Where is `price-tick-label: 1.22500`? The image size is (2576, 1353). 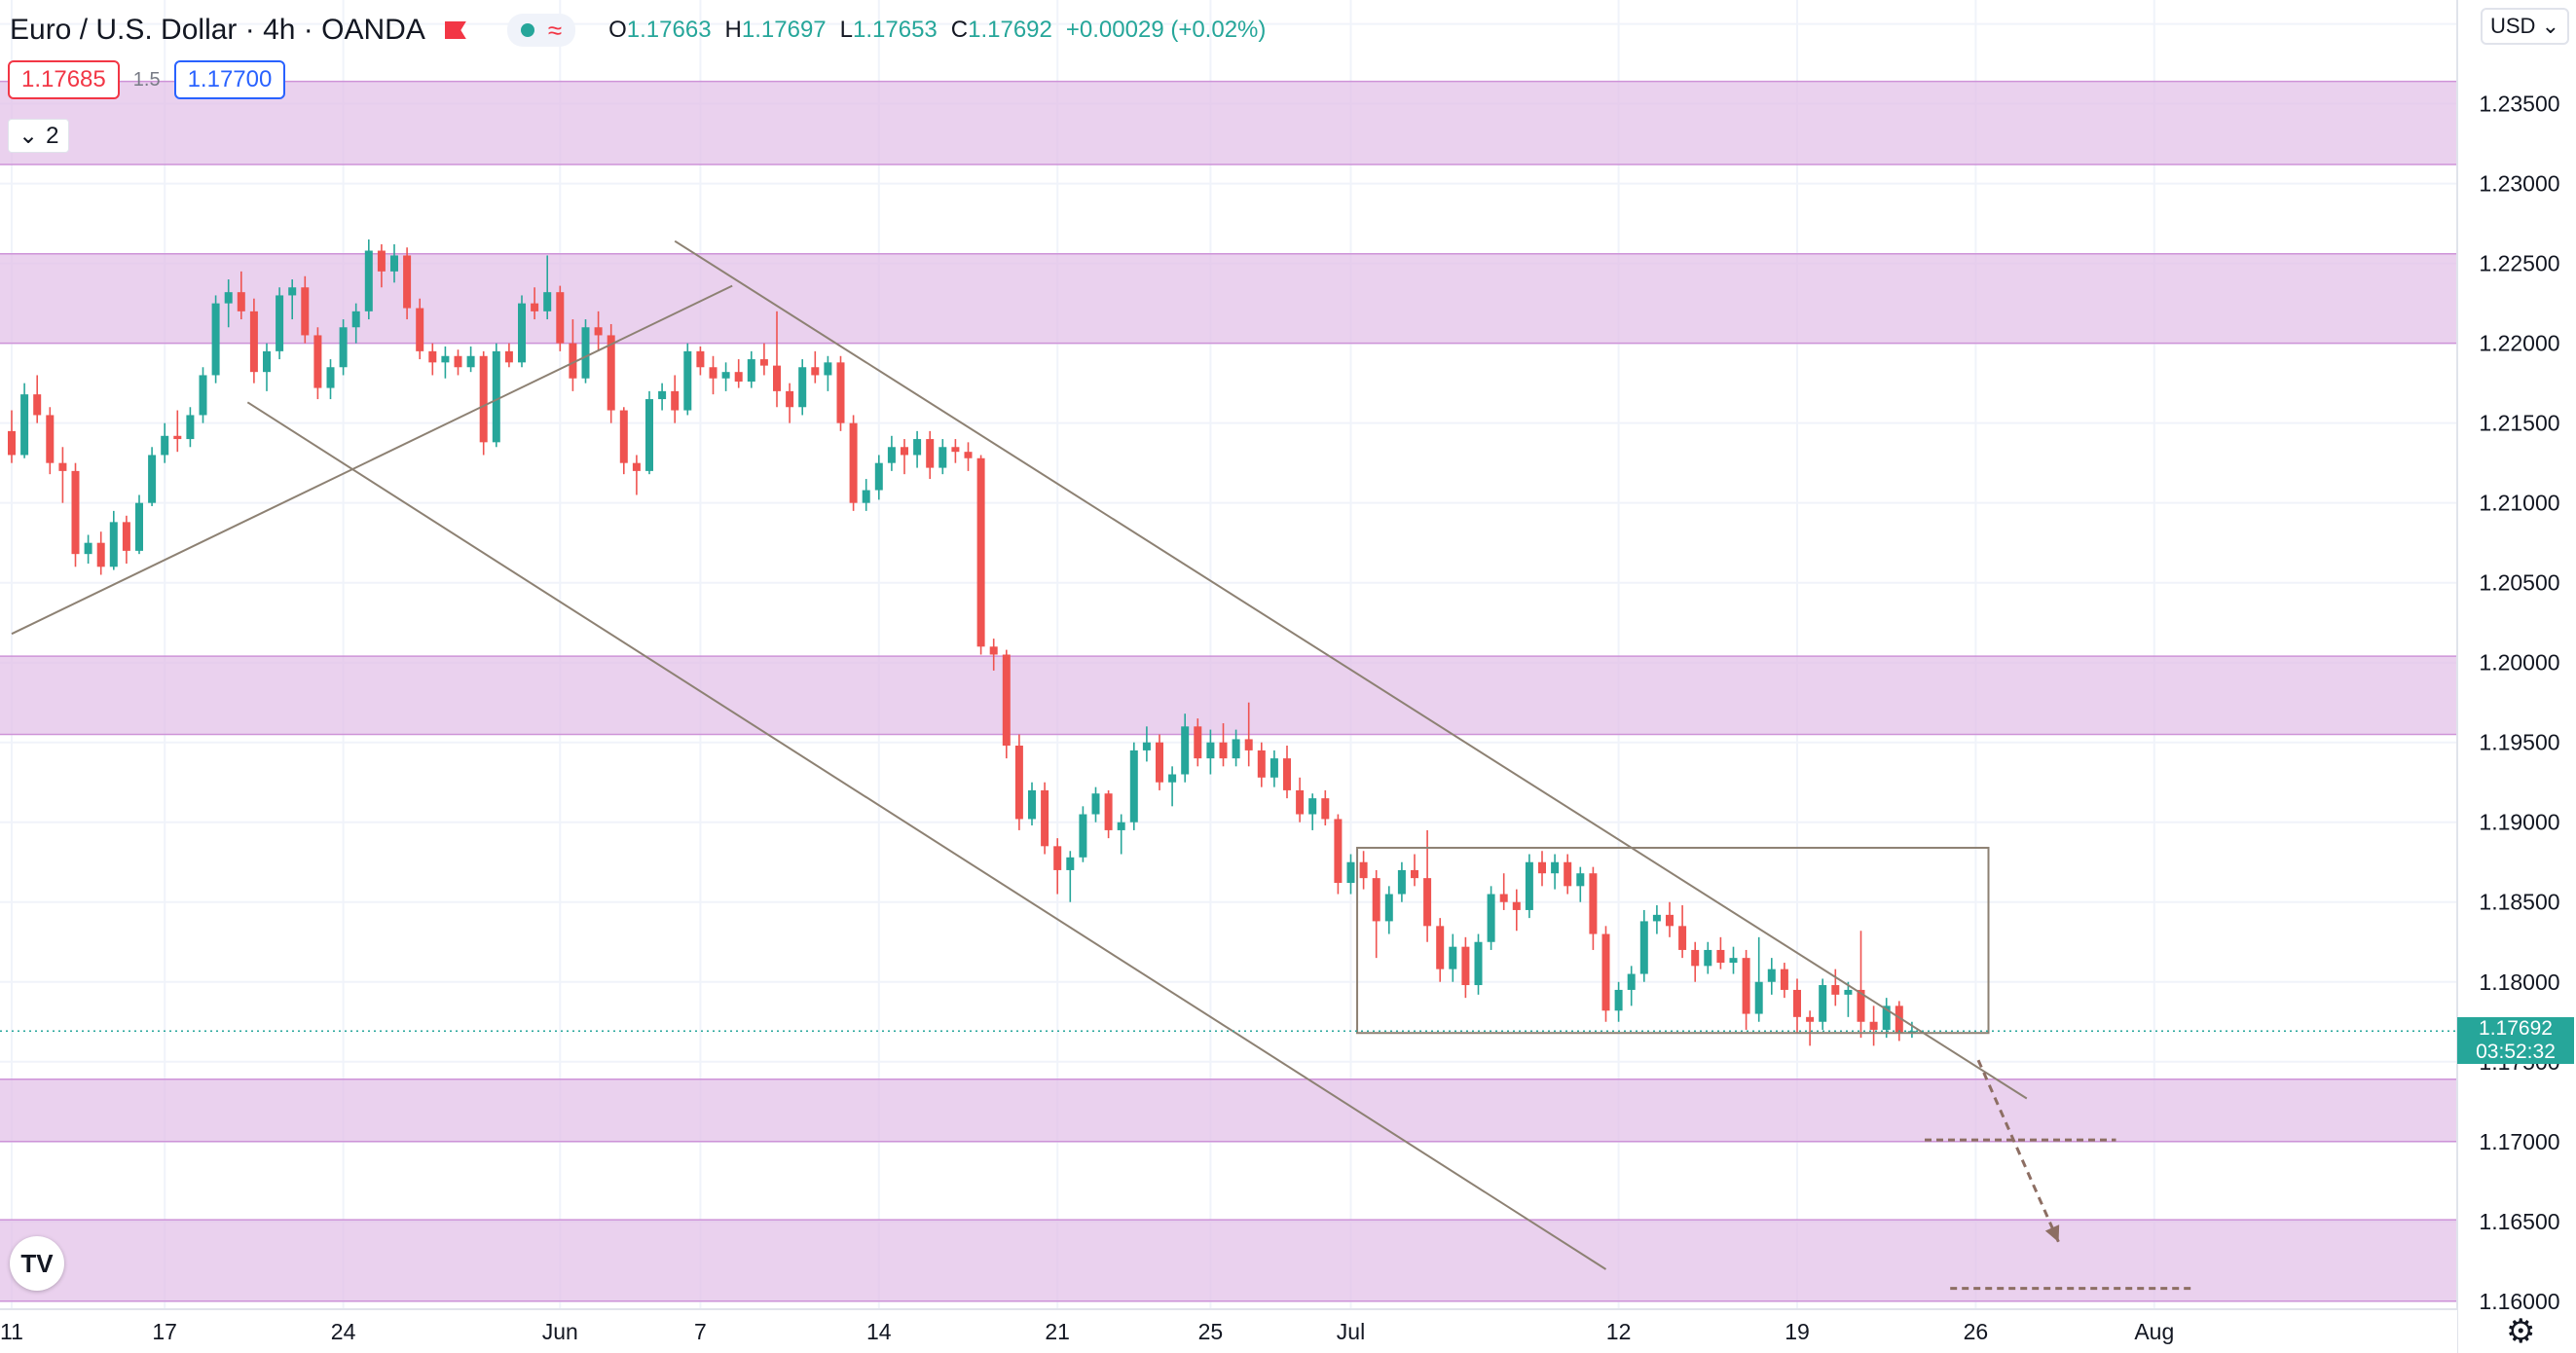
price-tick-label: 1.22500 is located at coordinates (2519, 263).